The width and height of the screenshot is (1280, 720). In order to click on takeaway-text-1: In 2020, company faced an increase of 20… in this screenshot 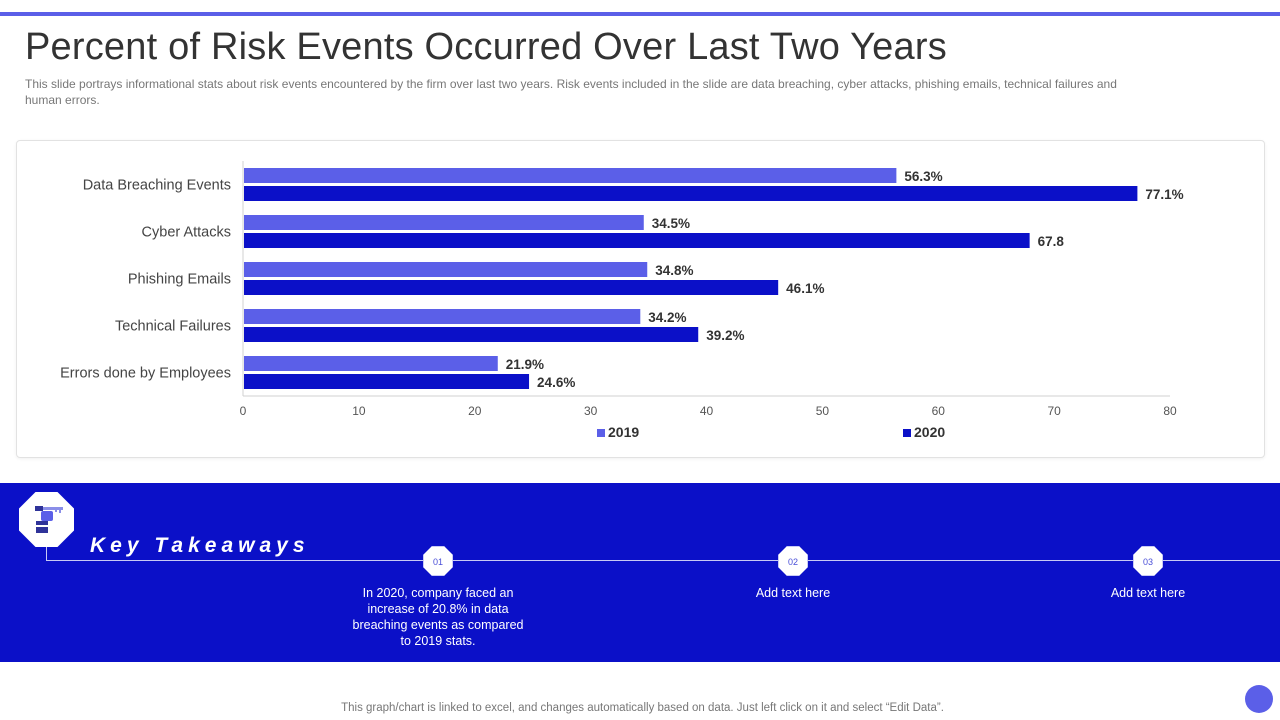, I will do `click(438, 617)`.